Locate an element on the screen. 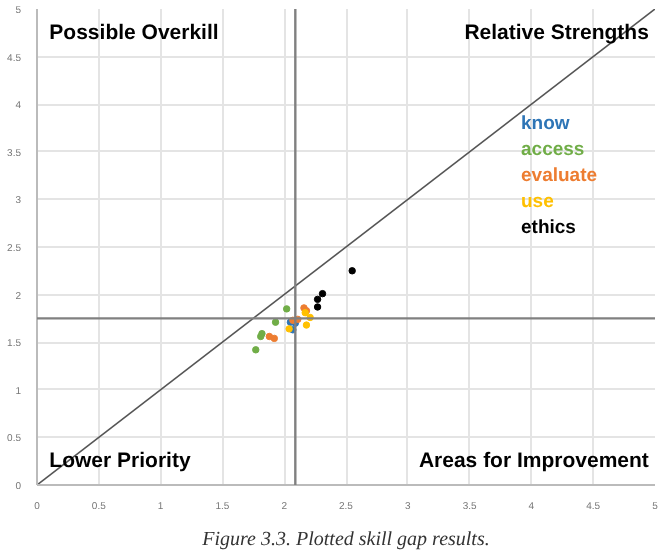 The image size is (666, 560). annotation: Possible Overkill is located at coordinates (134, 32).